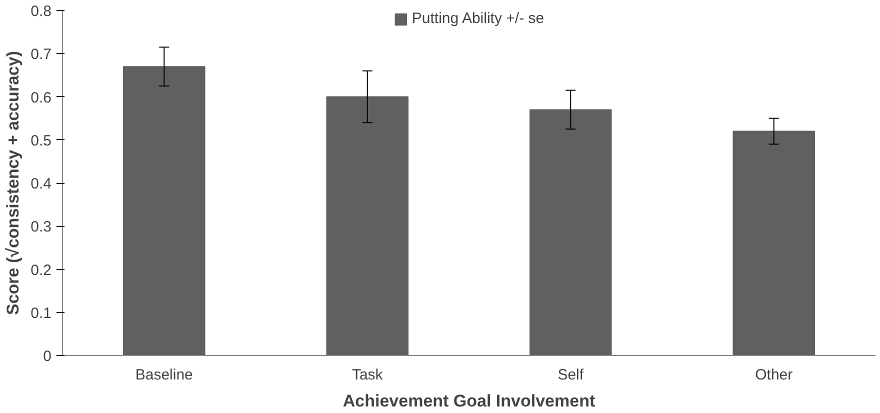 The image size is (880, 413). I want to click on y-tick-label: 0, so click(47, 356).